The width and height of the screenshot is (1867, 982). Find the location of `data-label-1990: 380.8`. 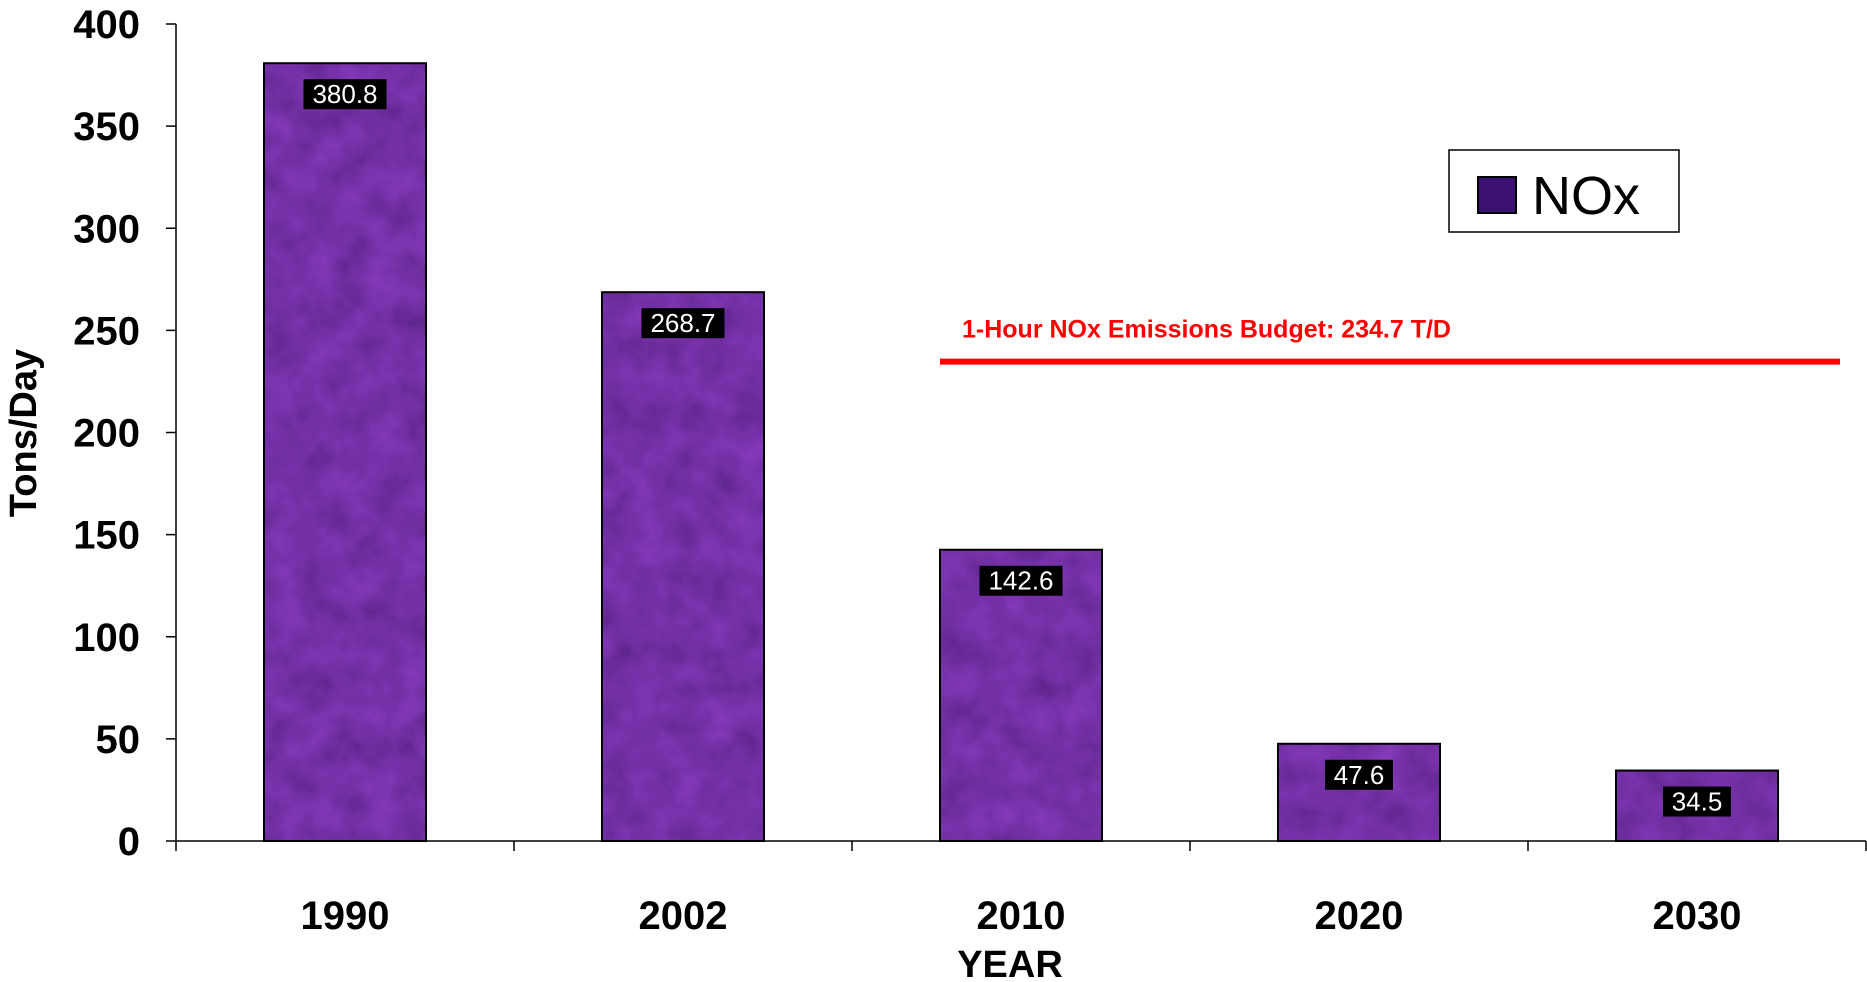

data-label-1990: 380.8 is located at coordinates (344, 94).